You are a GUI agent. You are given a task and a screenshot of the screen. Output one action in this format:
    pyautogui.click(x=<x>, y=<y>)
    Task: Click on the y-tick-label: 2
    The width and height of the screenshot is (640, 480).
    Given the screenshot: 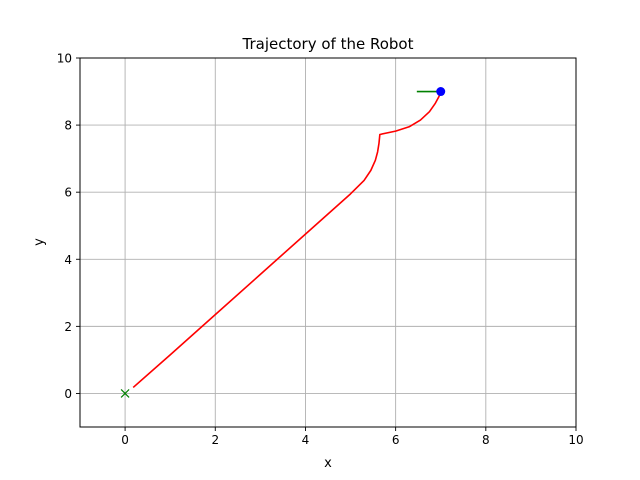 What is the action you would take?
    pyautogui.click(x=68, y=327)
    